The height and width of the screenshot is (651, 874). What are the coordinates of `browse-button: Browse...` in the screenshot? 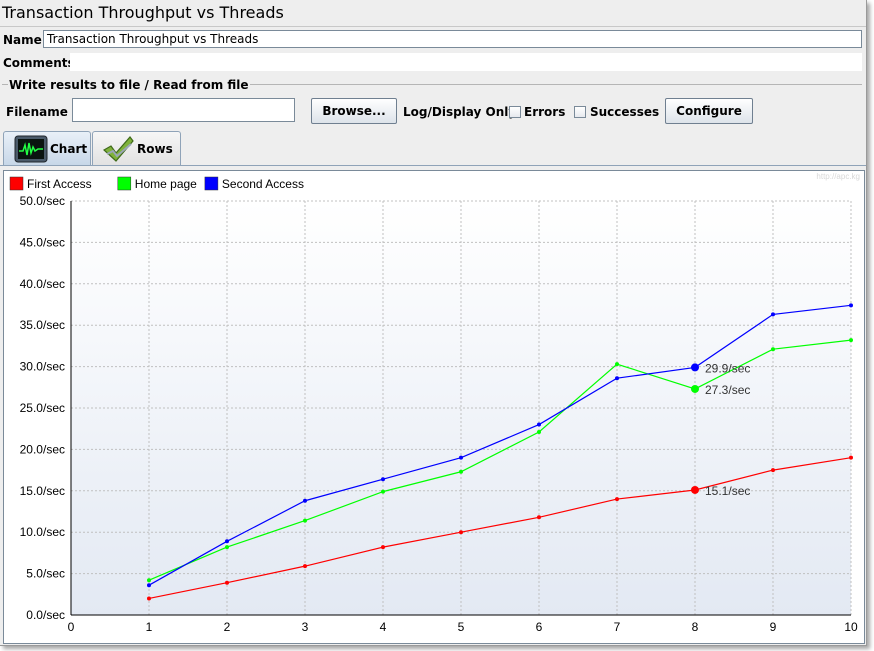 It's located at (354, 111).